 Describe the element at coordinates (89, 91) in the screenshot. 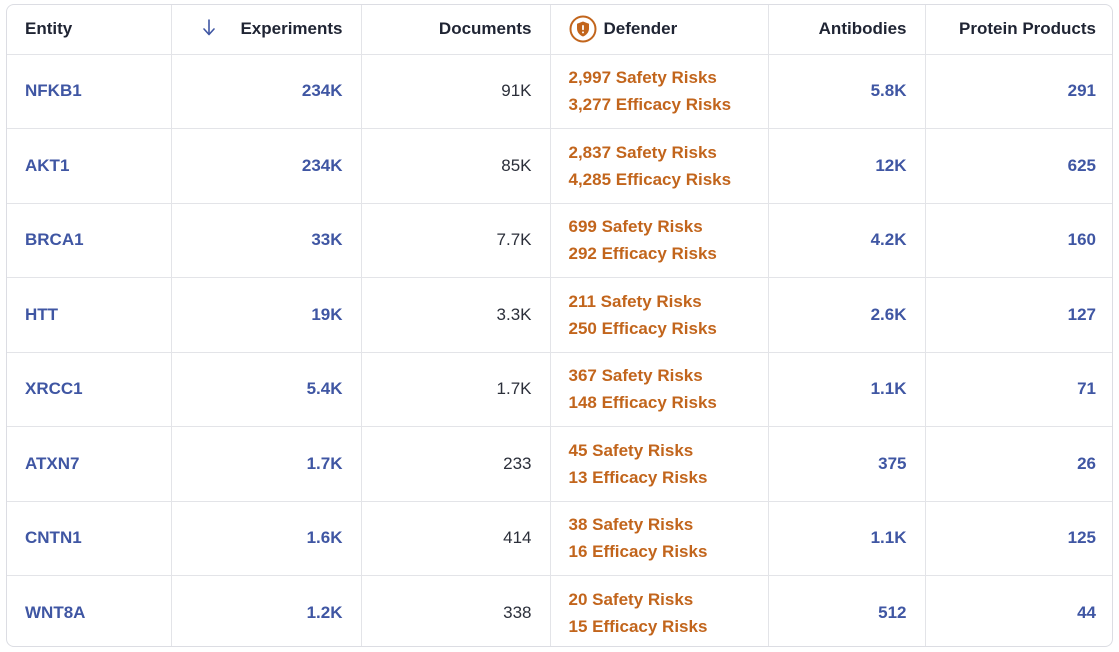

I see `entity-link: NFKB1` at that location.